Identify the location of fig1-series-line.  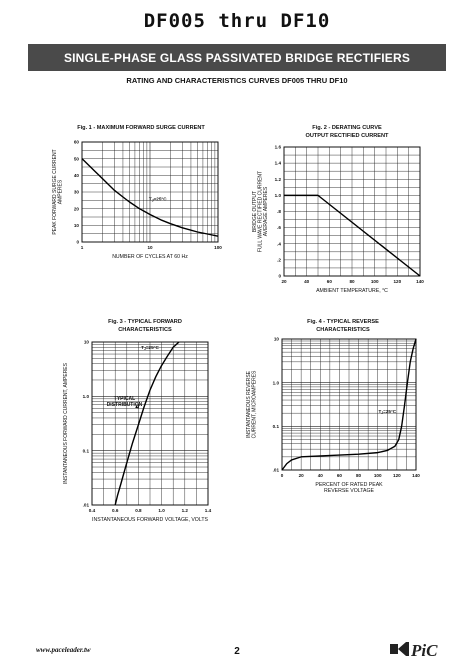
(150, 197).